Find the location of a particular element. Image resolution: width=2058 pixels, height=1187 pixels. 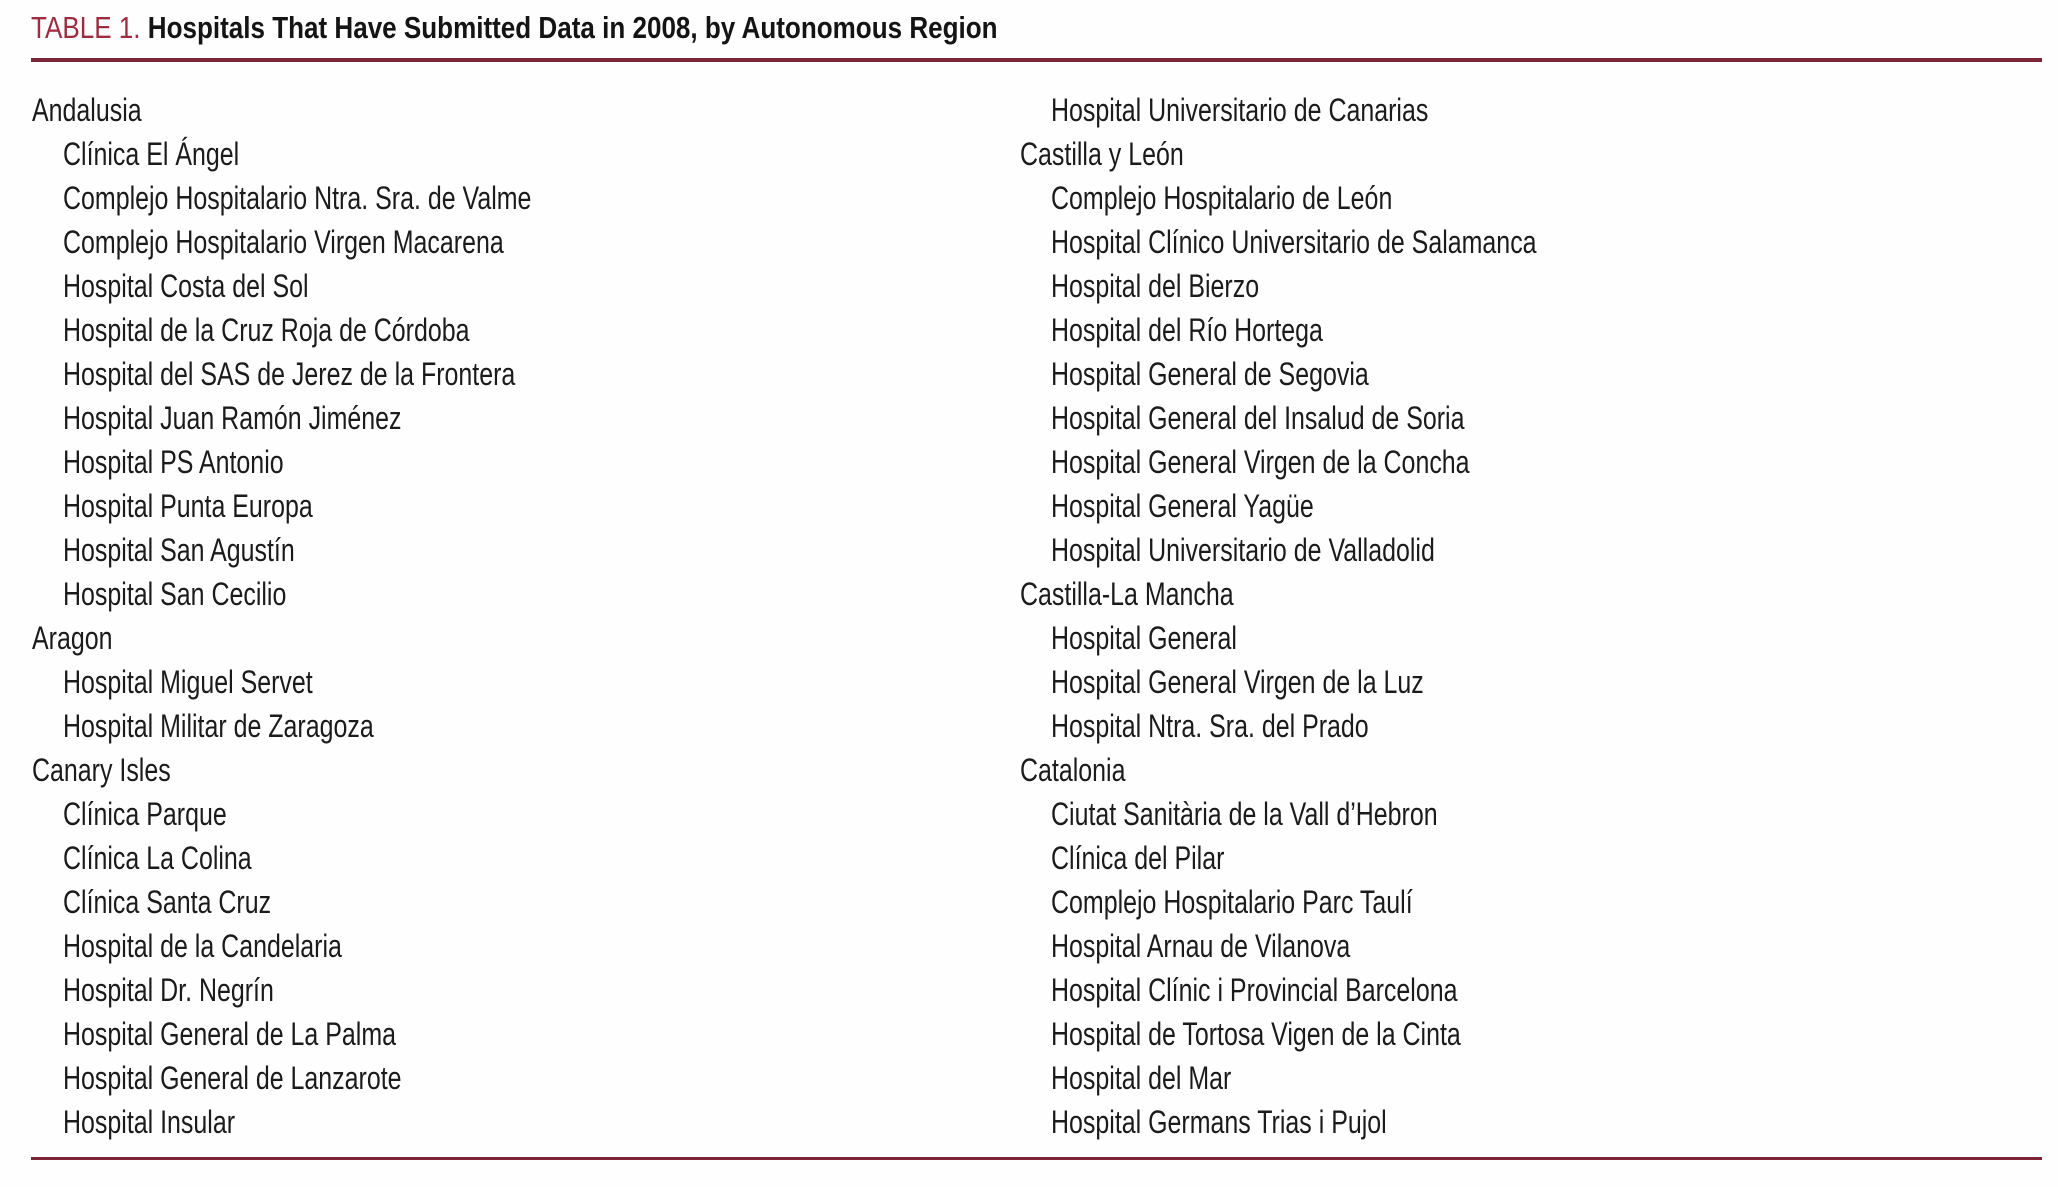

region-name: Catalonia is located at coordinates (1073, 770).